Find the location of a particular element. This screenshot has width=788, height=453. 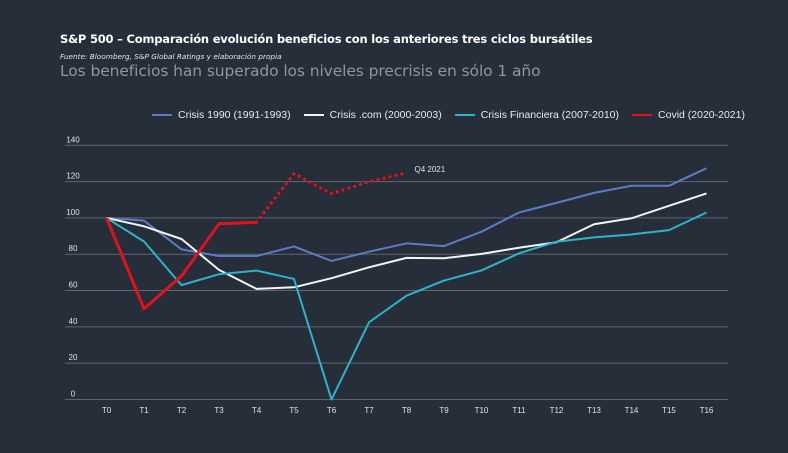

legend-item-crisis-financiera: Crisis Financiera (2007-2010) is located at coordinates (537, 115).